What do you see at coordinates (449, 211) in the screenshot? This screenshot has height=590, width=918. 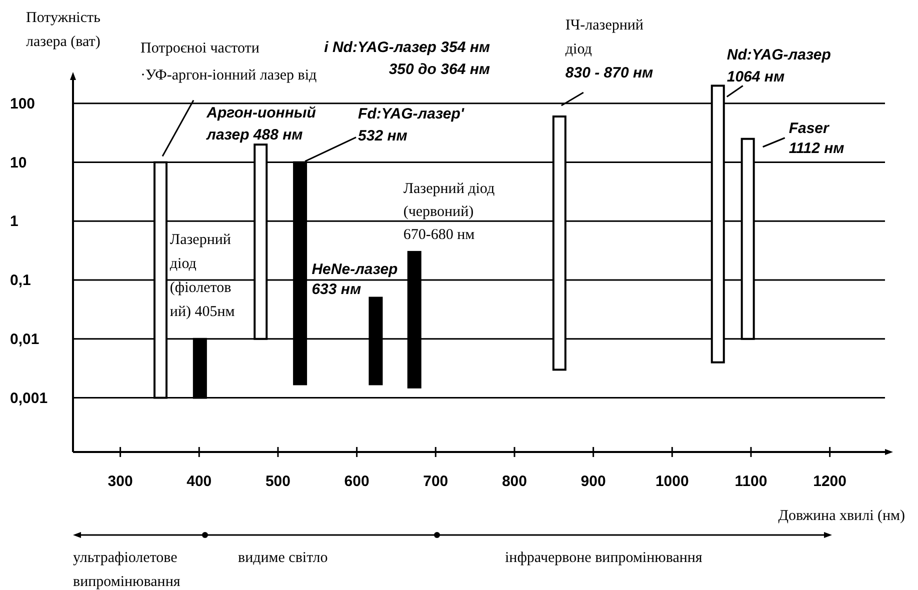 I see `annotation: Лазерний діод (червоний) 670-680 нм` at bounding box center [449, 211].